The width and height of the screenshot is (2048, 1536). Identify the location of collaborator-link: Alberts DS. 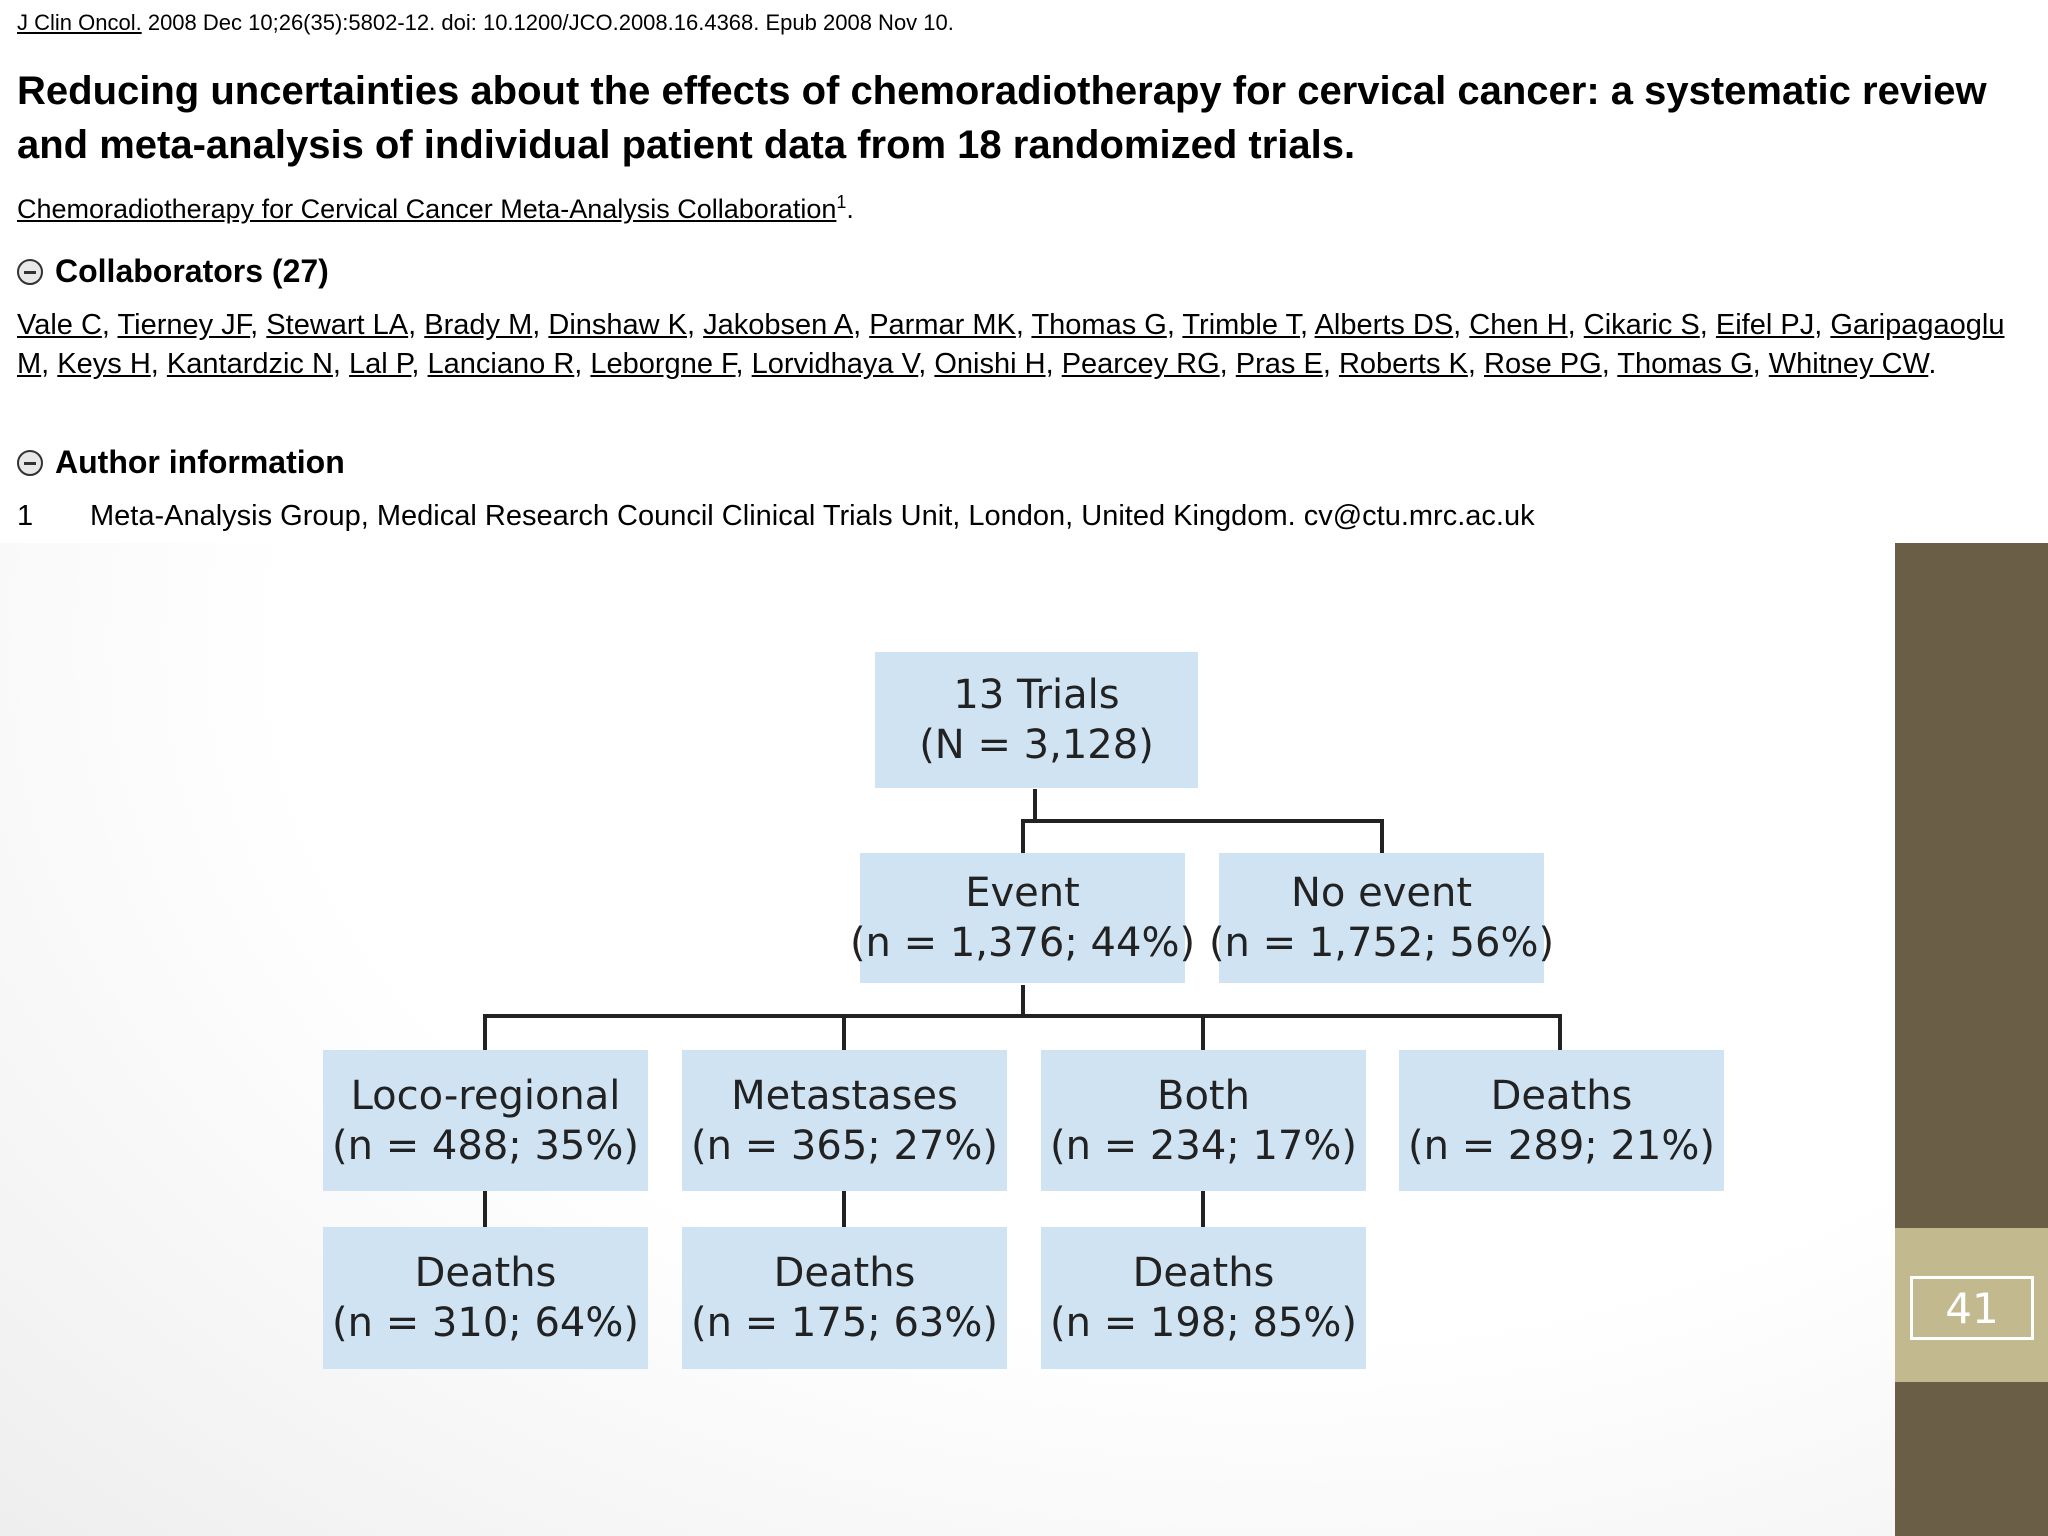
(1384, 325).